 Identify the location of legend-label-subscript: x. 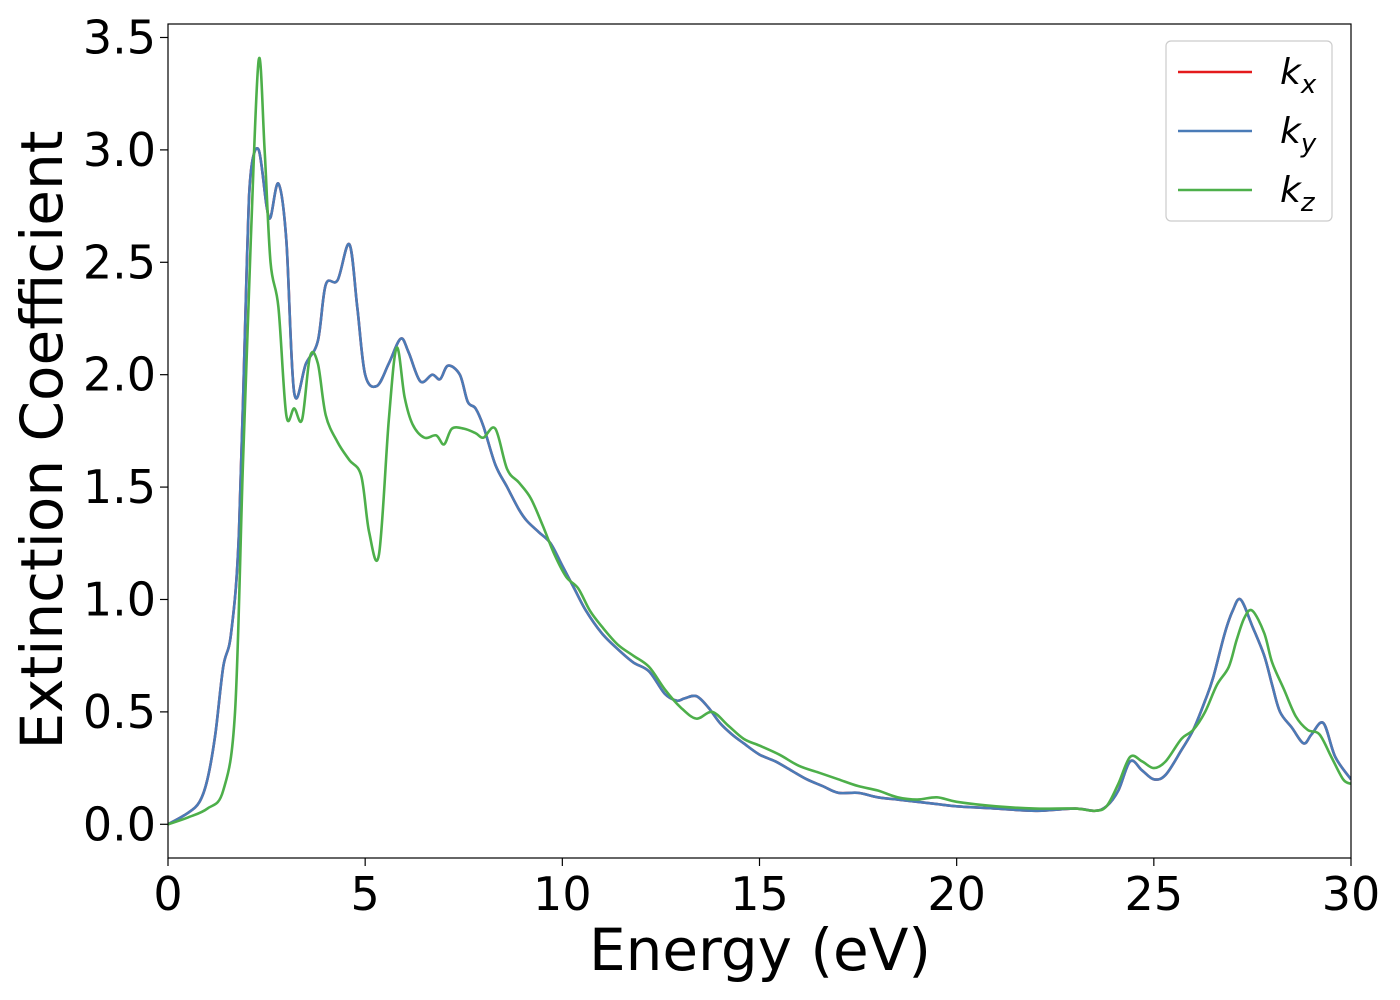
(1308, 85).